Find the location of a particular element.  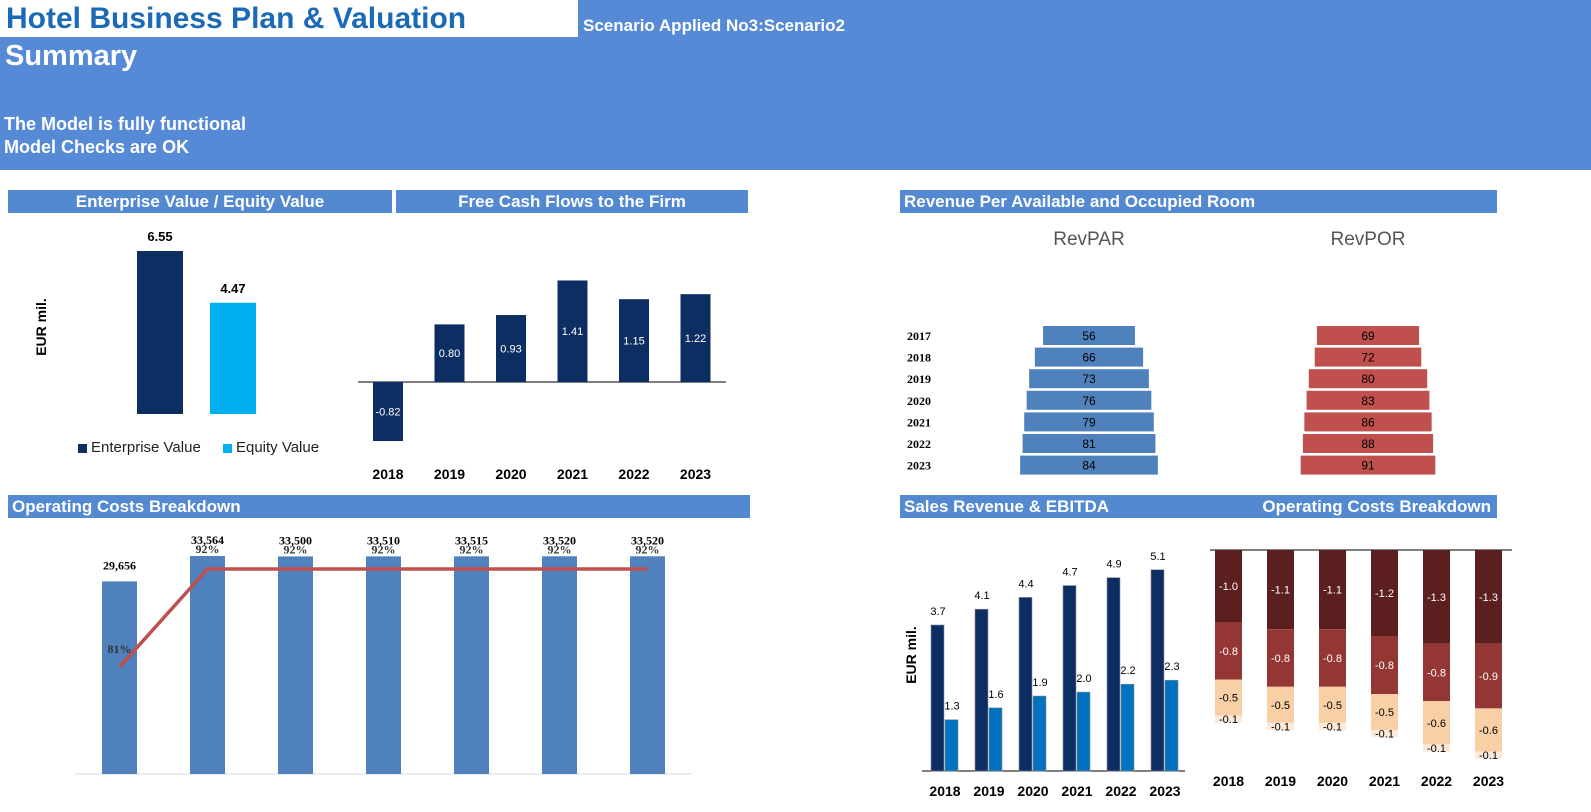

revroom-data-label-0-2021: 79 is located at coordinates (1089, 422).